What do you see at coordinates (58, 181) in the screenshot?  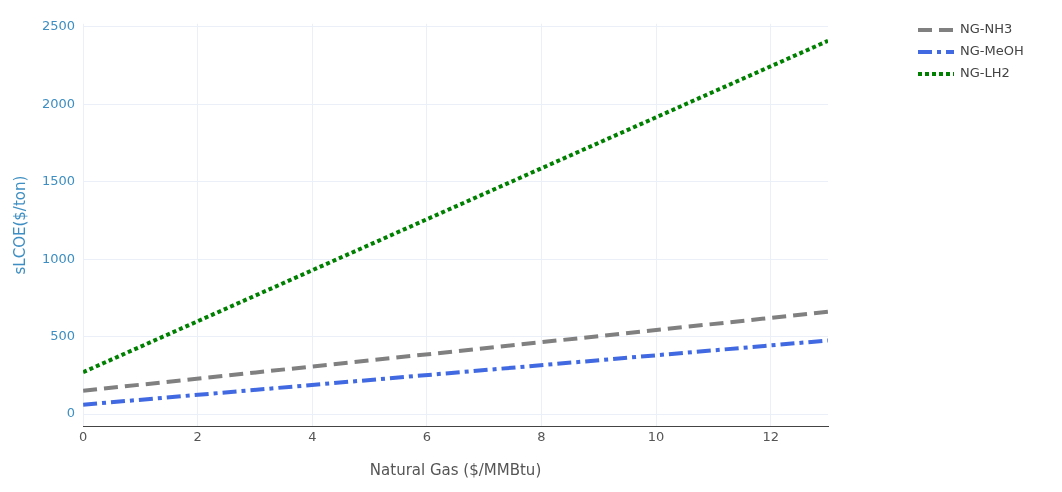 I see `y-tick-label: 1500` at bounding box center [58, 181].